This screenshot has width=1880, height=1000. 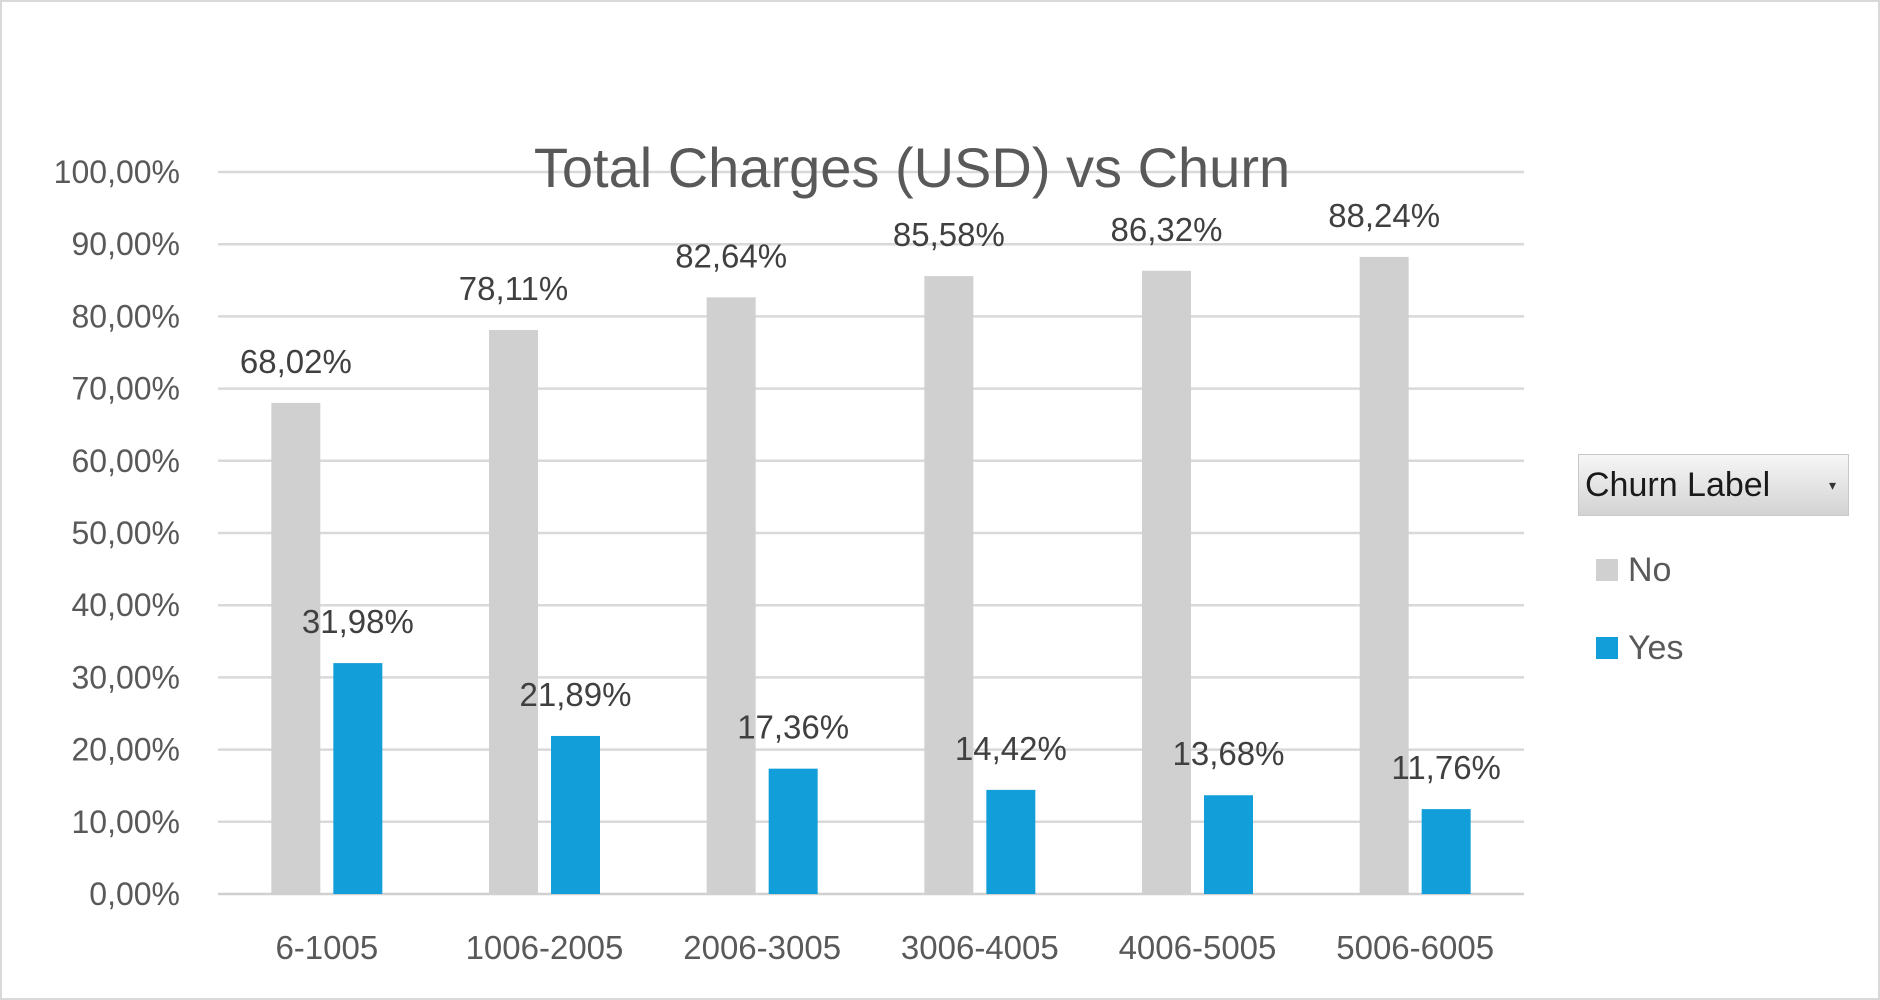 I want to click on x-tick-label: 1006-2005, so click(x=545, y=947).